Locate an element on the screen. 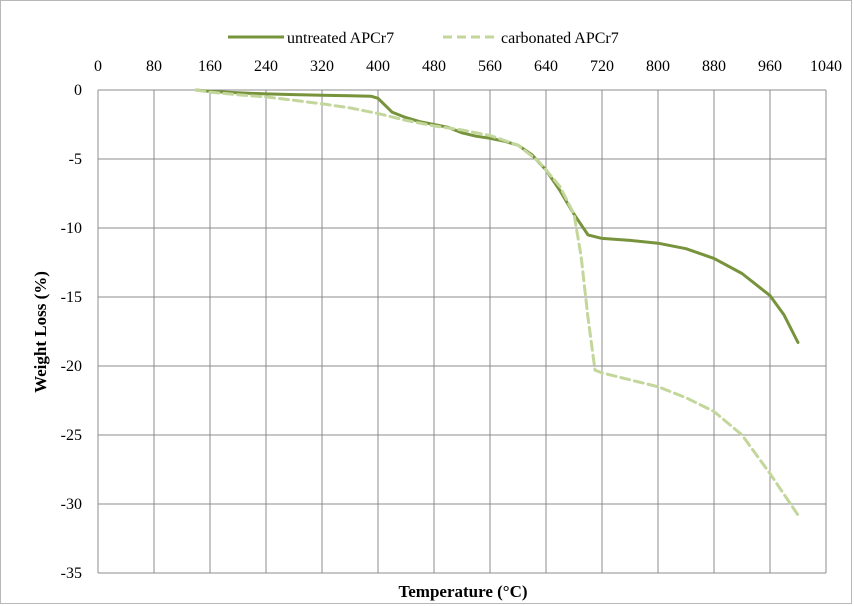 This screenshot has height=606, width=854. x-tick-label: 0 is located at coordinates (98, 66).